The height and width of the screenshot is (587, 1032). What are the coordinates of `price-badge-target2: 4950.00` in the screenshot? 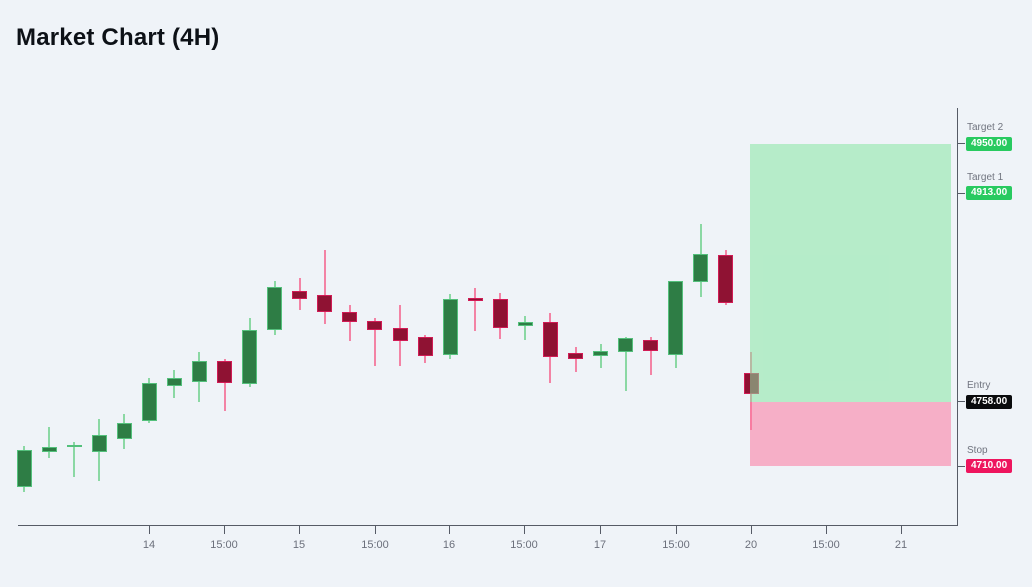 It's located at (989, 143).